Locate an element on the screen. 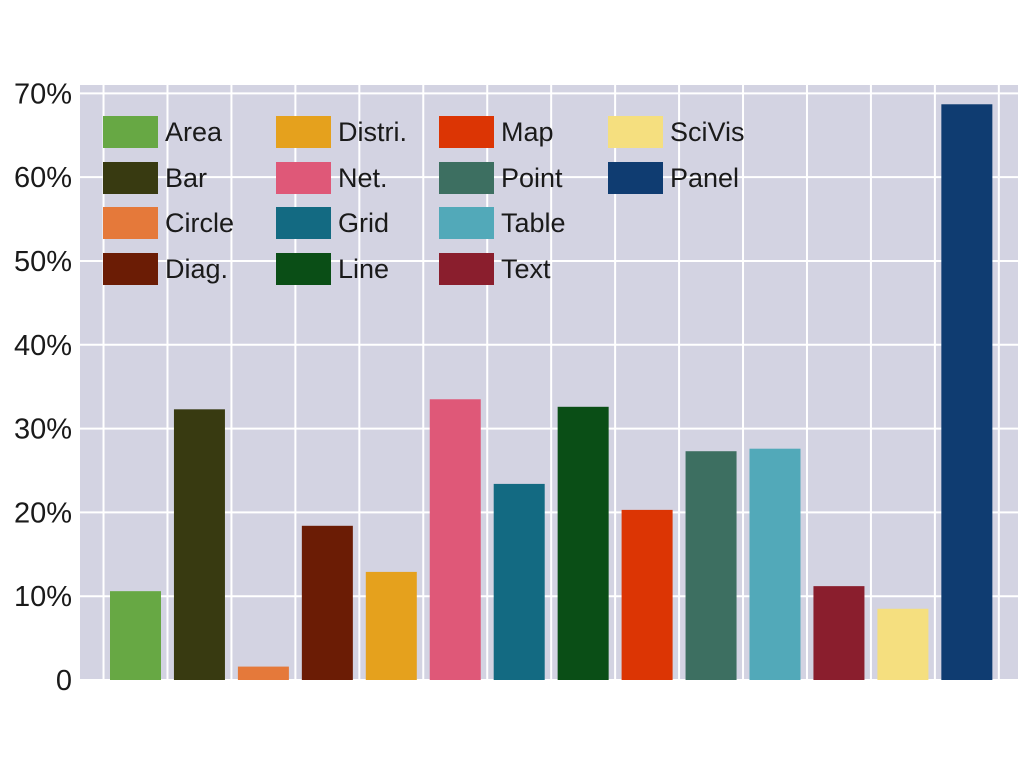 The height and width of the screenshot is (768, 1024). legend-label: Area is located at coordinates (194, 132).